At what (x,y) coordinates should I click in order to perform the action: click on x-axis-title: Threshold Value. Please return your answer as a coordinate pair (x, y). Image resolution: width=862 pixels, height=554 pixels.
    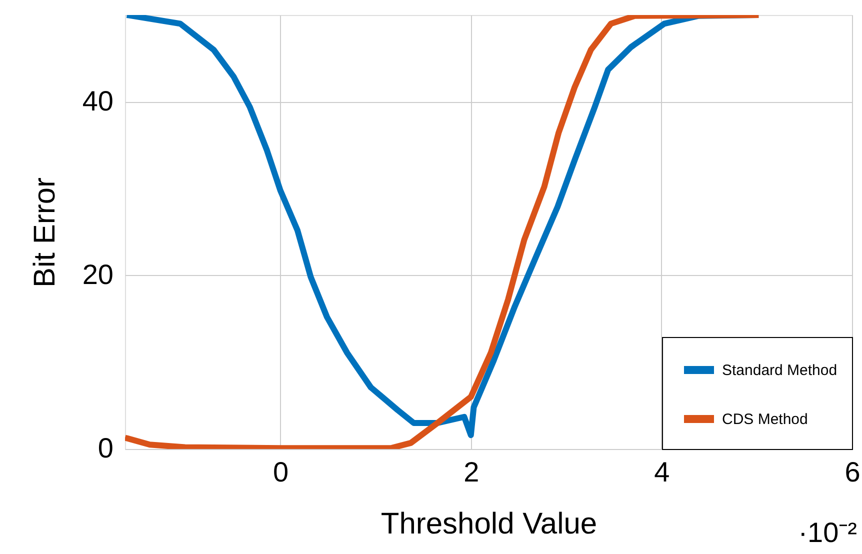
    Looking at the image, I should click on (489, 524).